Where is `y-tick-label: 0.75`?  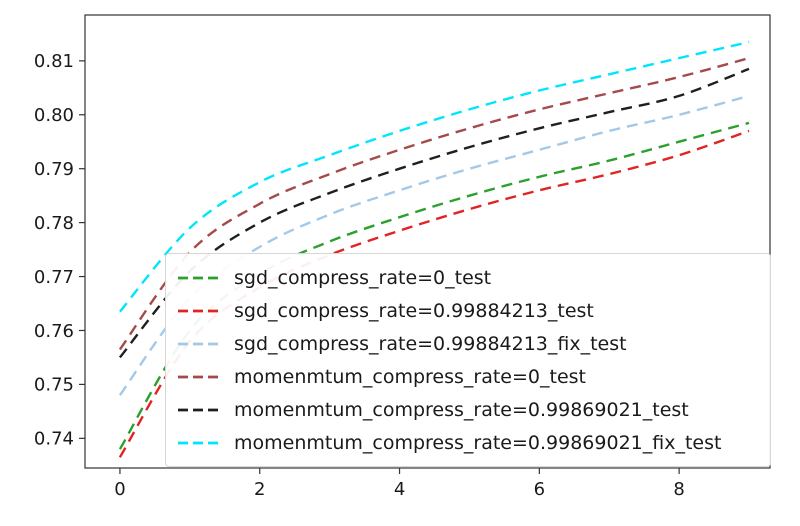 y-tick-label: 0.75 is located at coordinates (54, 385).